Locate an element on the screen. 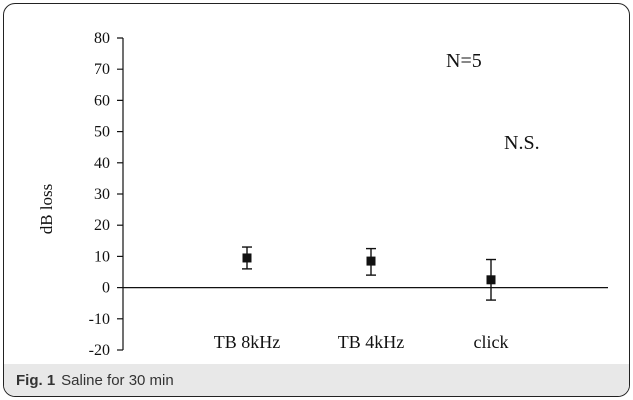  y-tick-label: 50 is located at coordinates (102, 132).